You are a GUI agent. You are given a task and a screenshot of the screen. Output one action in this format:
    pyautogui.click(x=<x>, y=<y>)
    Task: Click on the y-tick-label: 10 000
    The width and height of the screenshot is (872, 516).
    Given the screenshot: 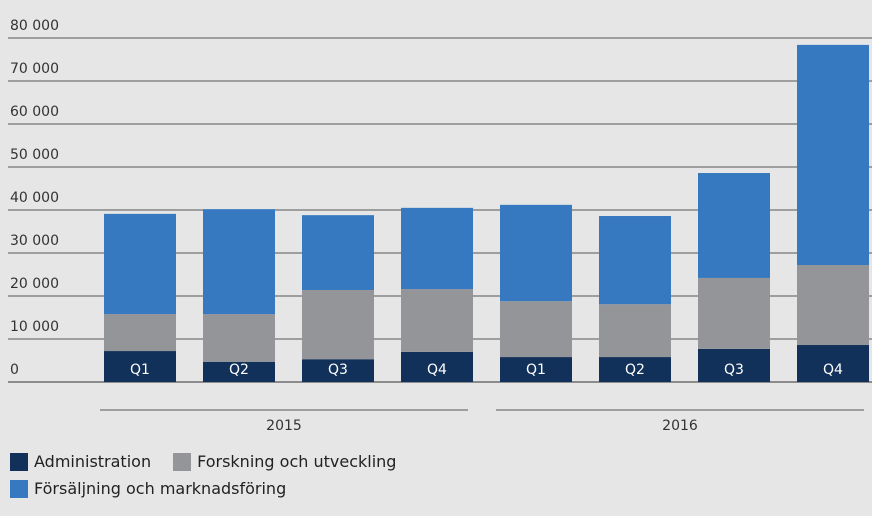 What is the action you would take?
    pyautogui.click(x=34, y=327)
    